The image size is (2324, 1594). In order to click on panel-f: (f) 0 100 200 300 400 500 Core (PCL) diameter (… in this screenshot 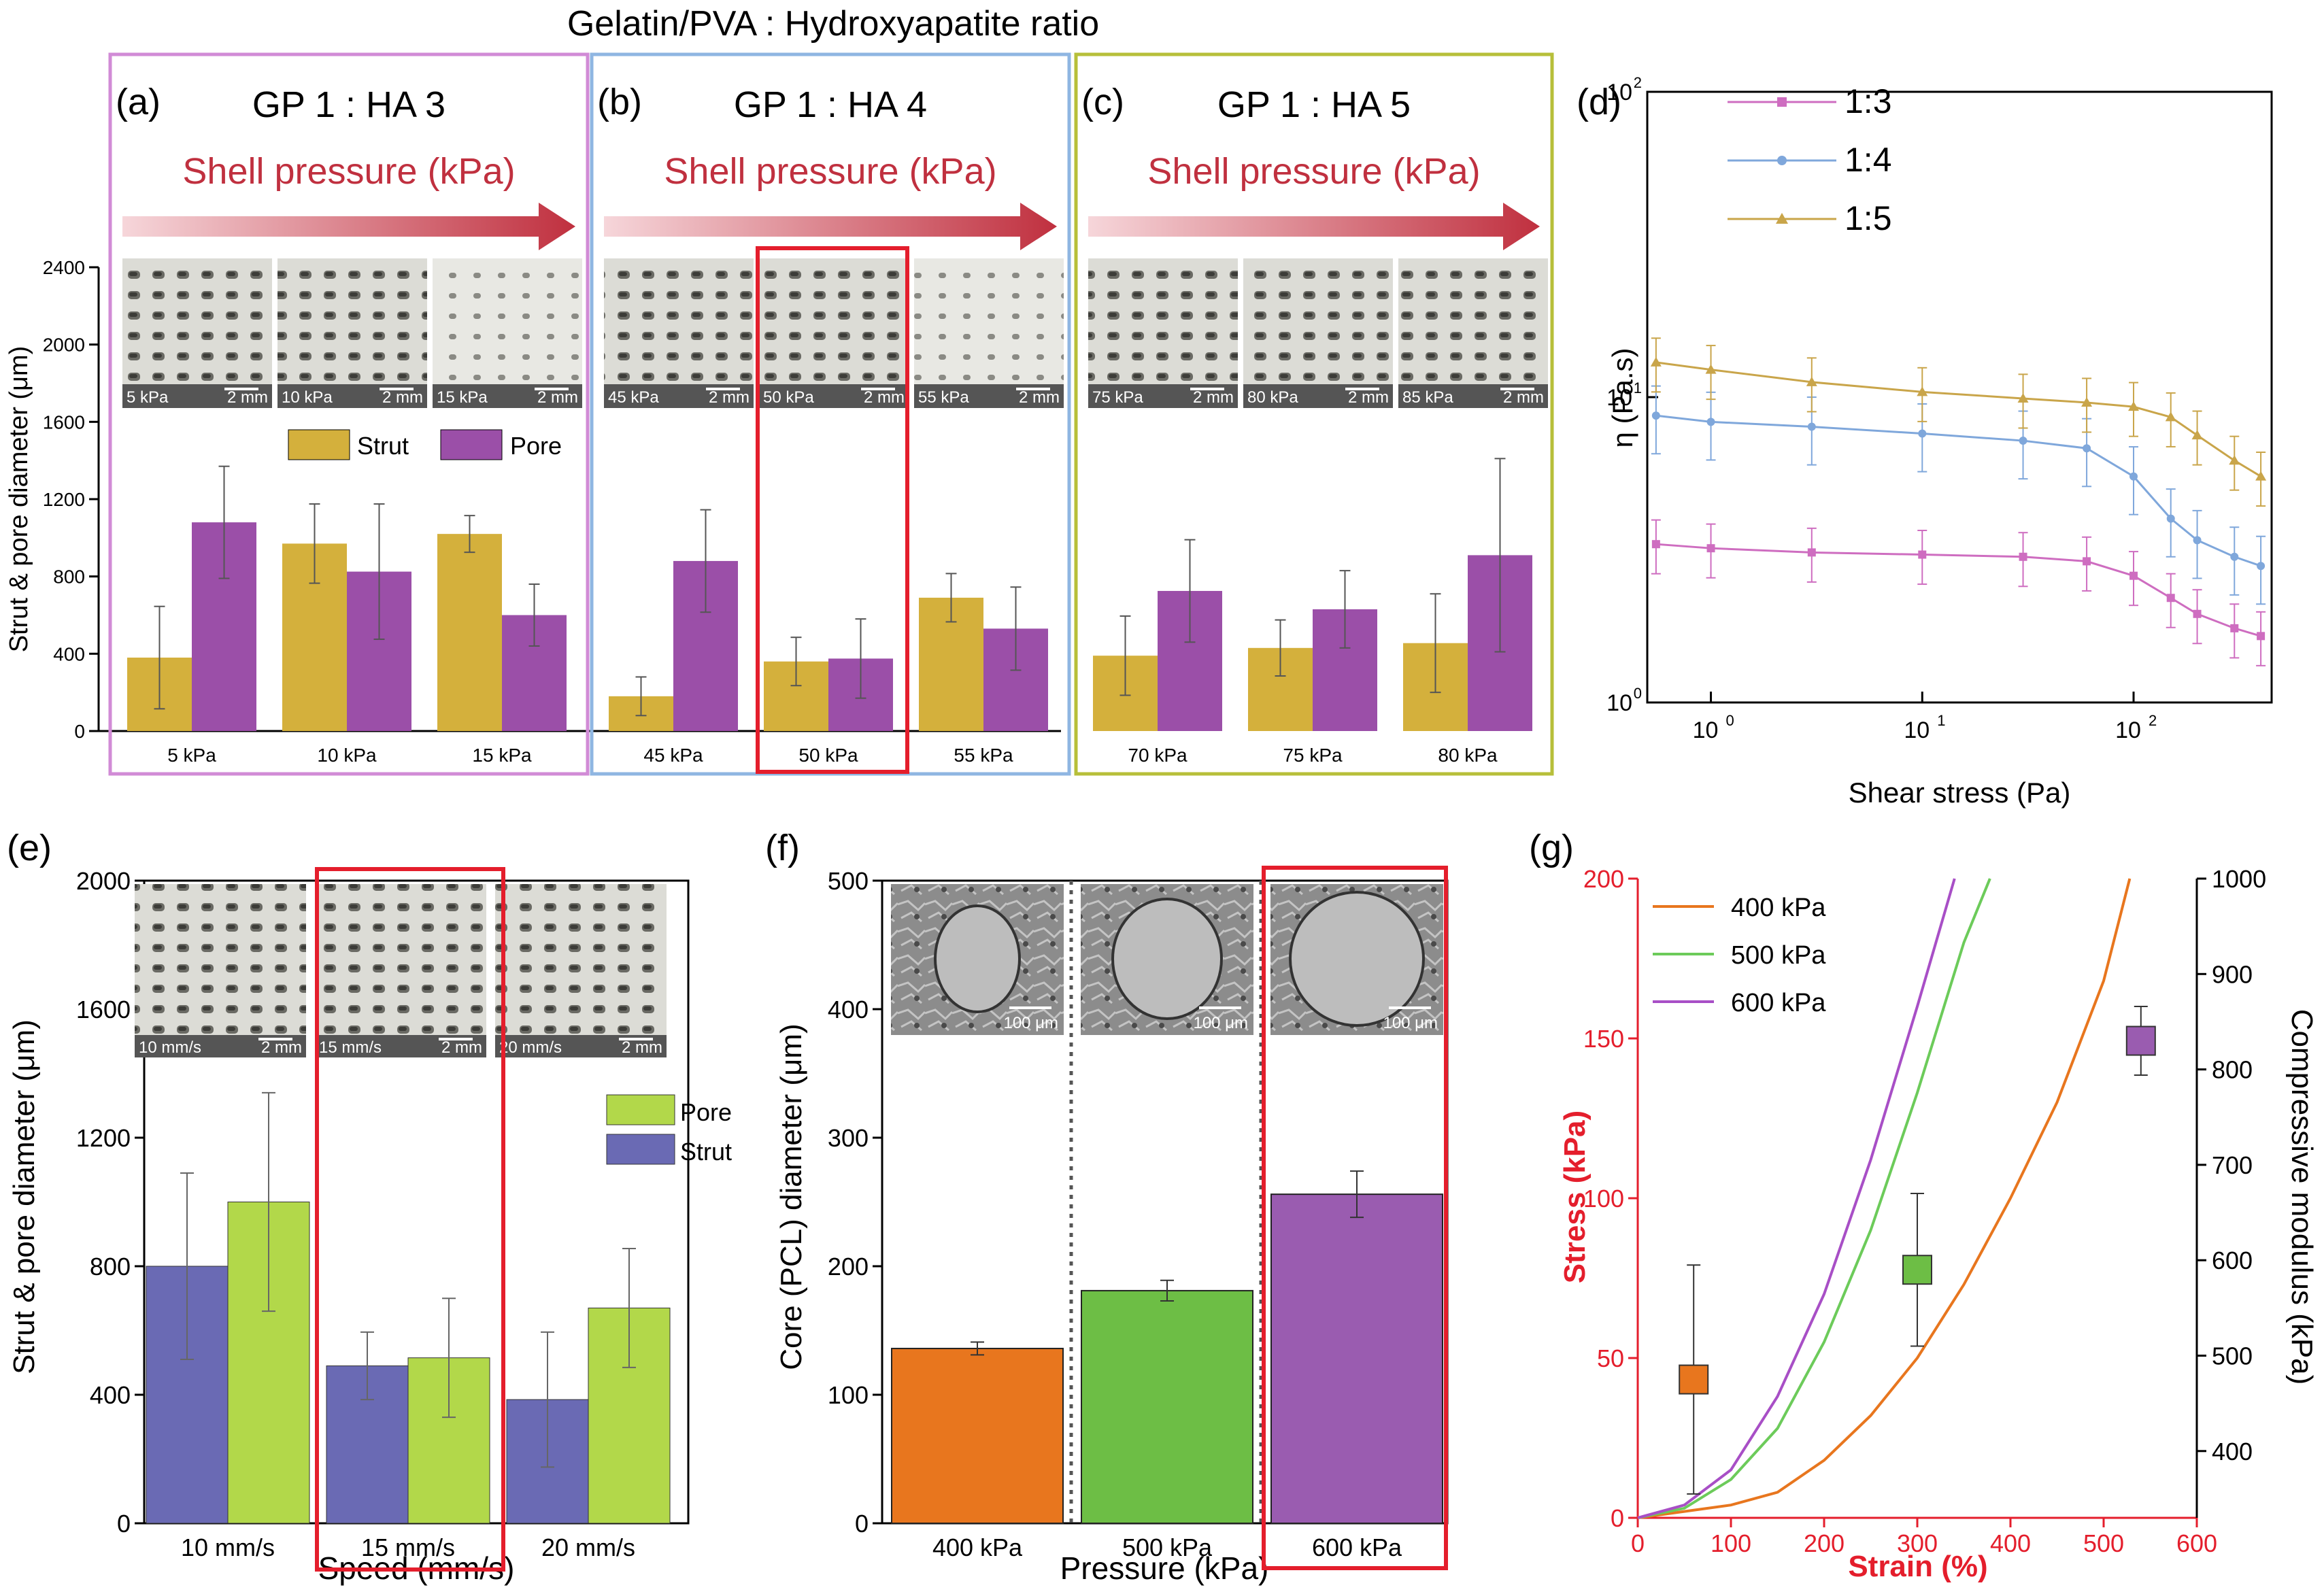, I will do `click(1107, 1207)`.